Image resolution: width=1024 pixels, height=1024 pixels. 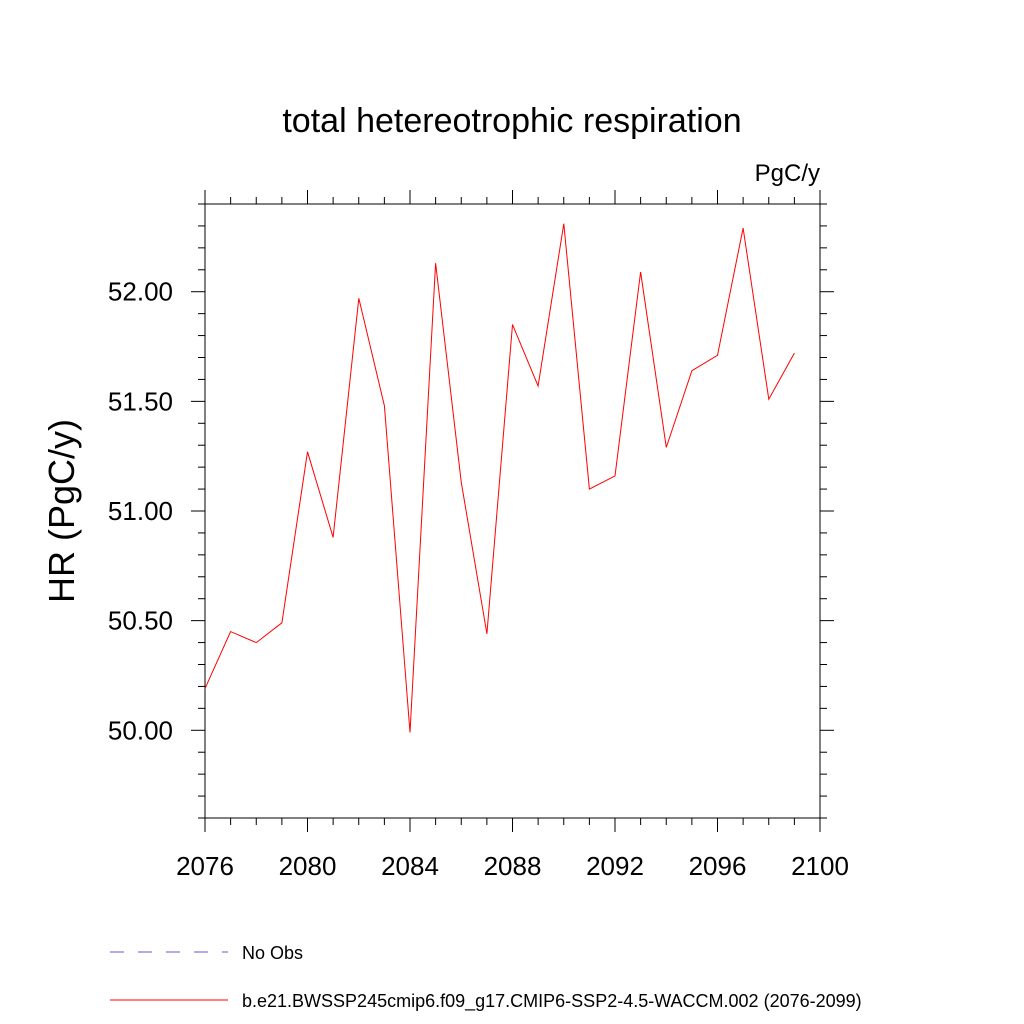 What do you see at coordinates (140, 292) in the screenshot?
I see `y-tick-label: 52.00` at bounding box center [140, 292].